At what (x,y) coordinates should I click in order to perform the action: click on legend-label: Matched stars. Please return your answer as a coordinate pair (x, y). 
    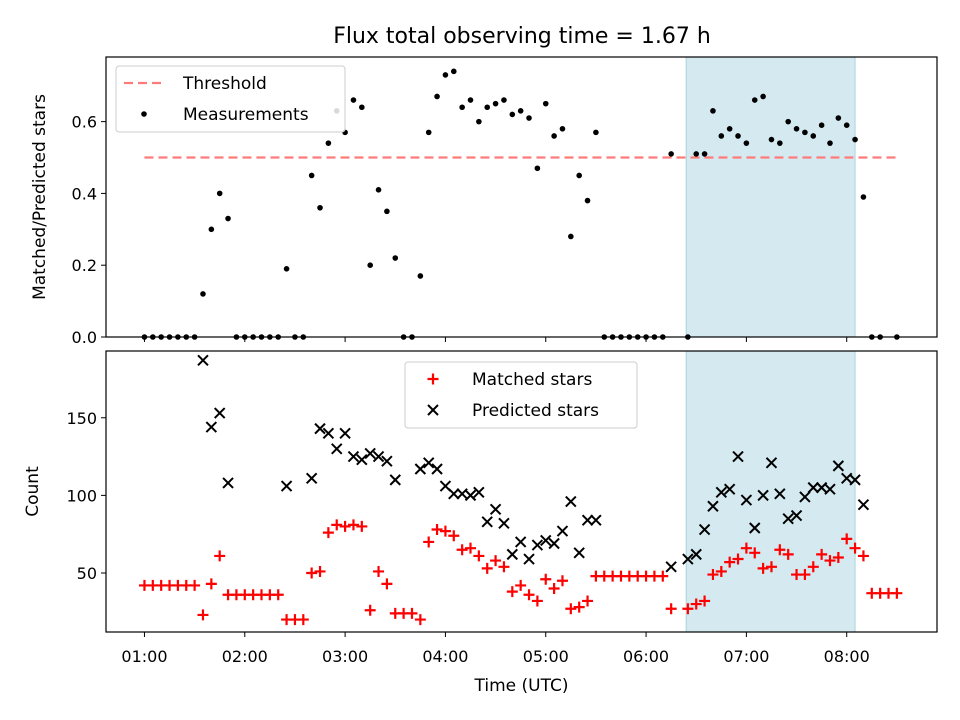
    Looking at the image, I should click on (532, 380).